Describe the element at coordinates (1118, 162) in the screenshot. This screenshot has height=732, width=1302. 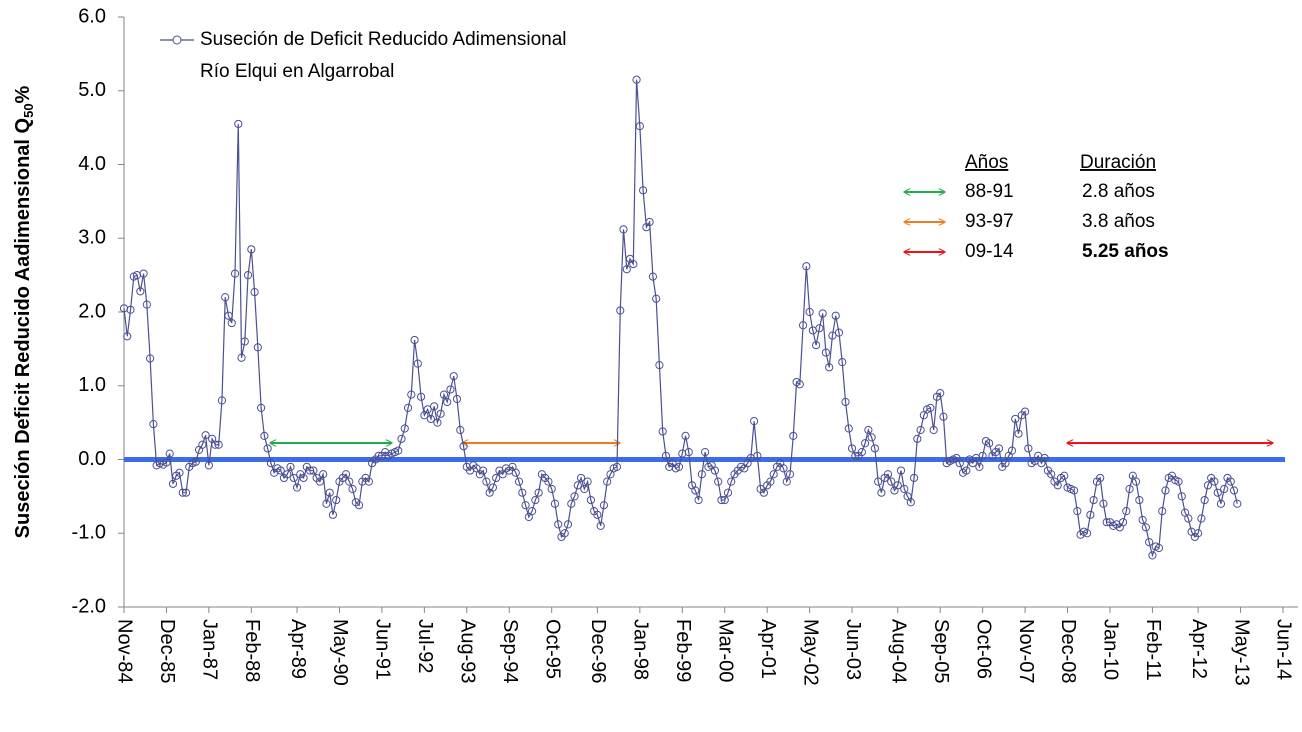
I see `table-header: Duración` at that location.